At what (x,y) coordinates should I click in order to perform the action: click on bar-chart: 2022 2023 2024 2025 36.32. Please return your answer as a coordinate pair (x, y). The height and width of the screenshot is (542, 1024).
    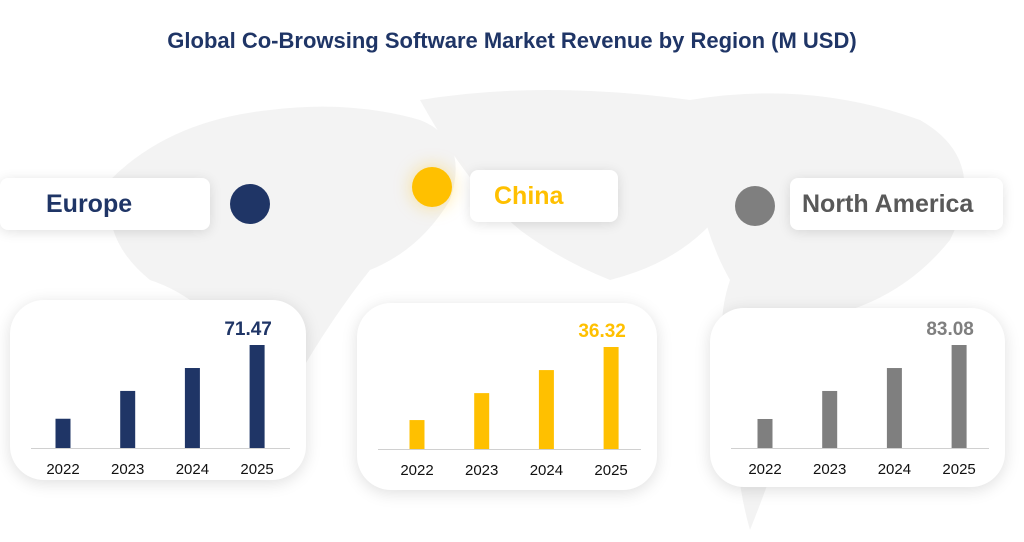
    Looking at the image, I should click on (509, 400).